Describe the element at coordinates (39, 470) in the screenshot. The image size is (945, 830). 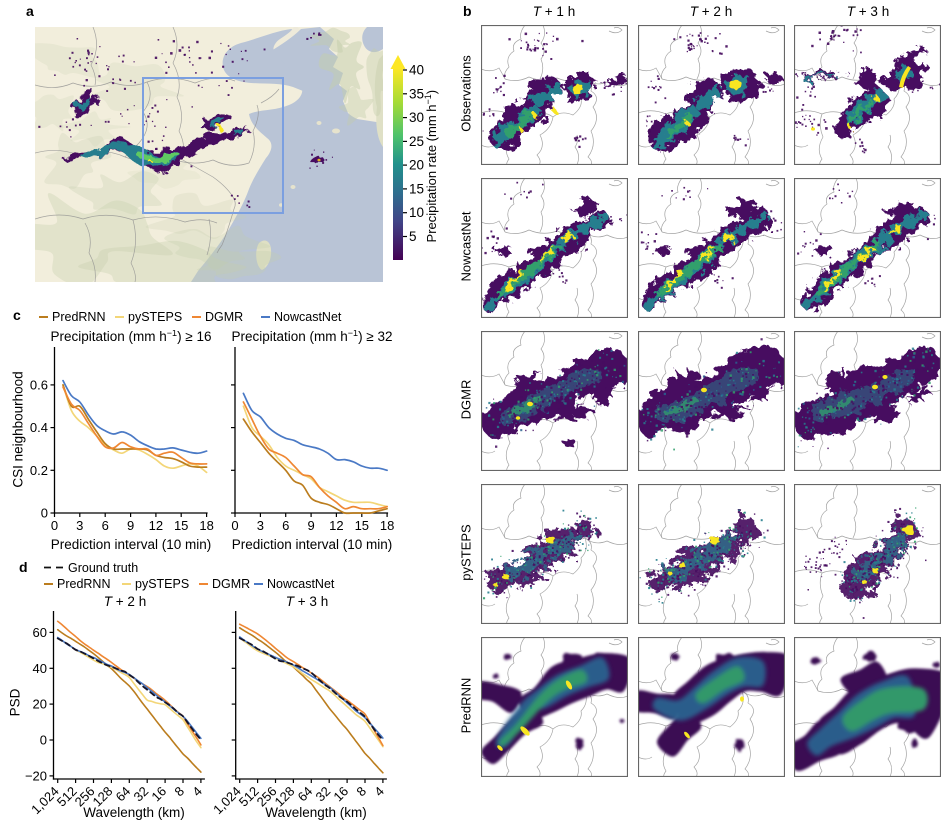
I see `svg-text: 0.2` at that location.